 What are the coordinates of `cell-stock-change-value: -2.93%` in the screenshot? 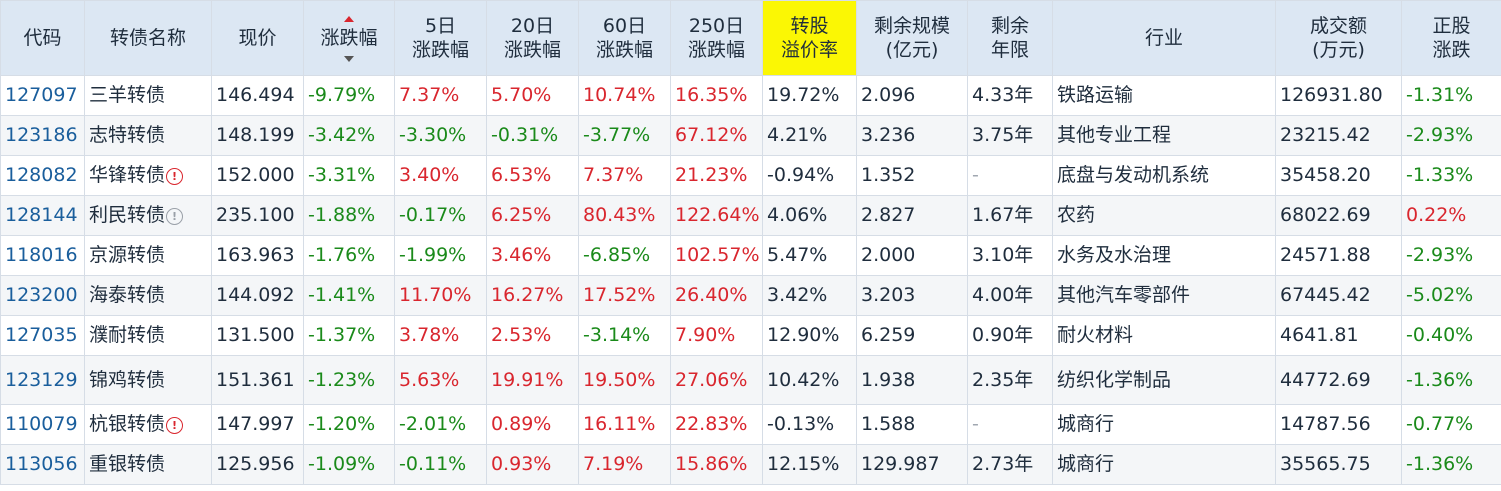 It's located at (1440, 135).